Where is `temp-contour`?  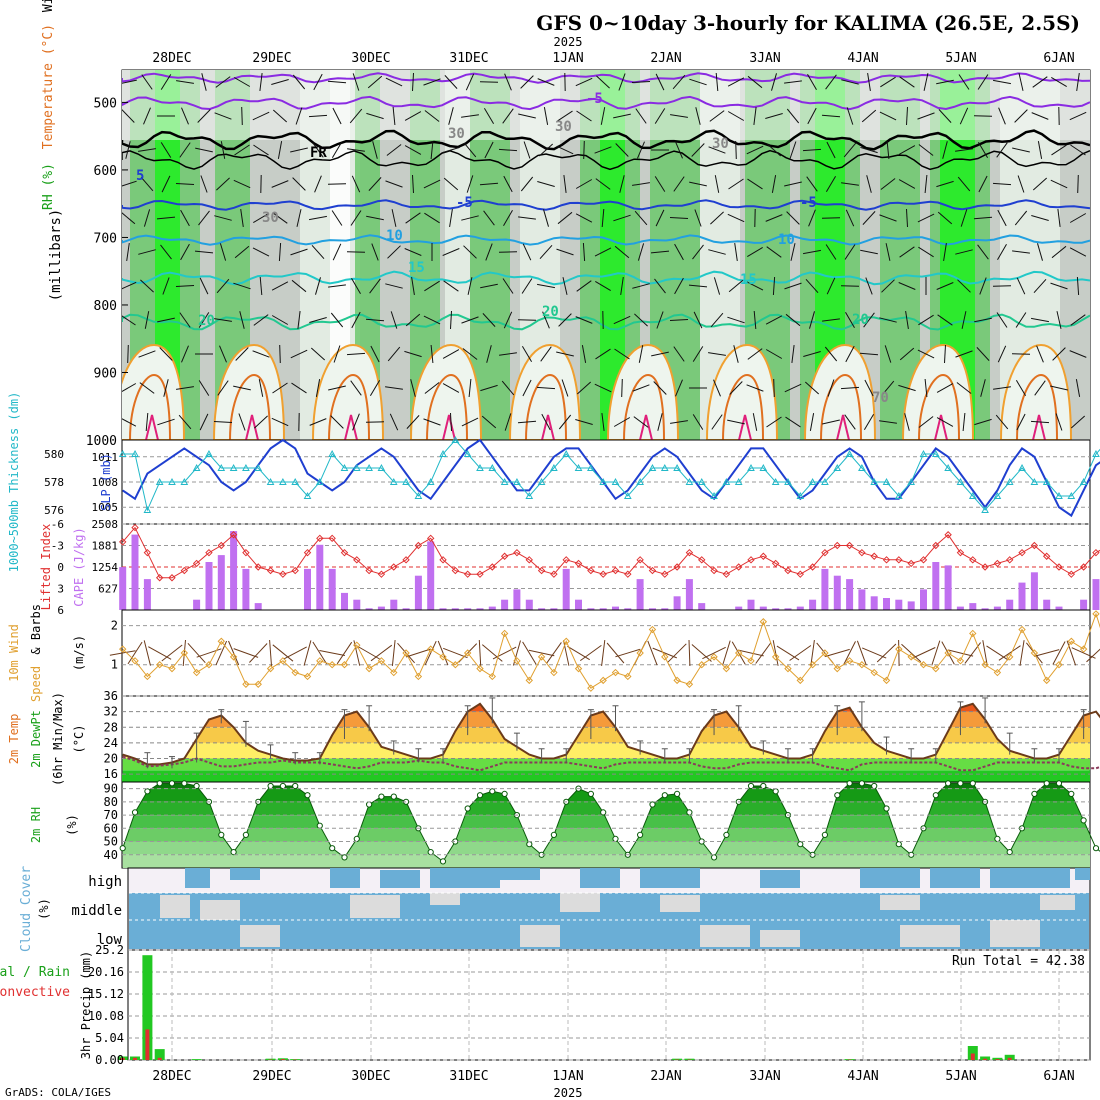
temp-contour is located at coordinates (606, 322).